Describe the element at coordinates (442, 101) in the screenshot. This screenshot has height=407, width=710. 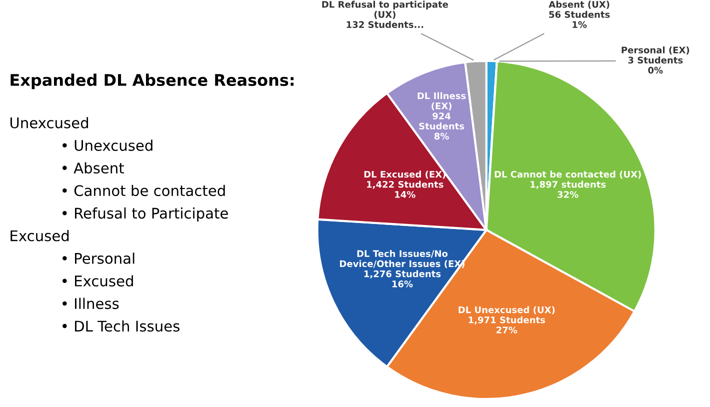
I see `slice-label: DL Illness (EX)` at that location.